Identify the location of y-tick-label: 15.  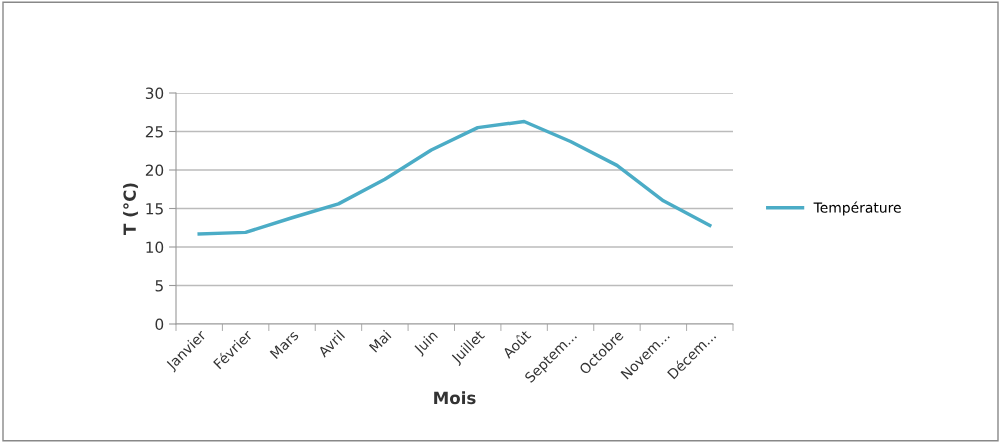
(154, 209).